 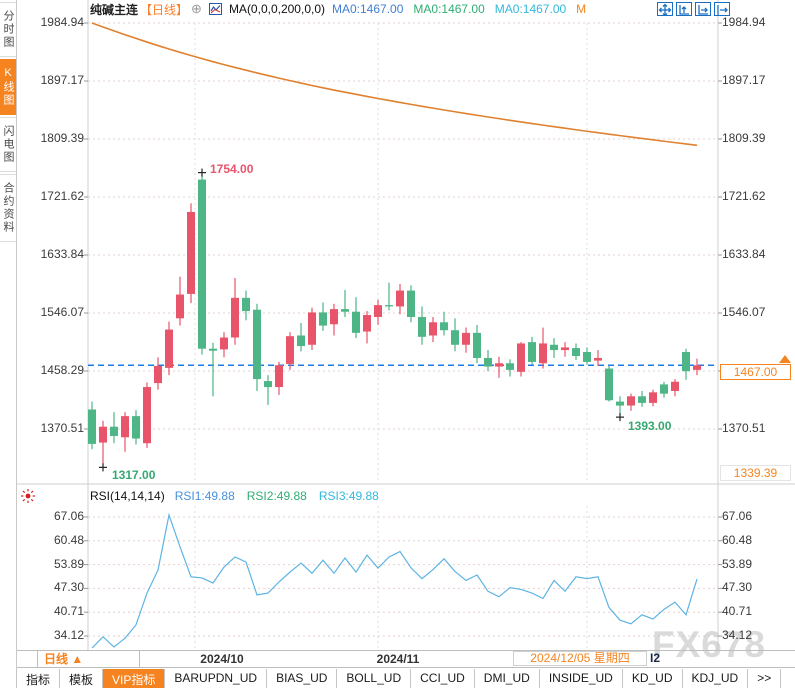 What do you see at coordinates (765, 678) in the screenshot?
I see `toolbar-item->>: >>` at bounding box center [765, 678].